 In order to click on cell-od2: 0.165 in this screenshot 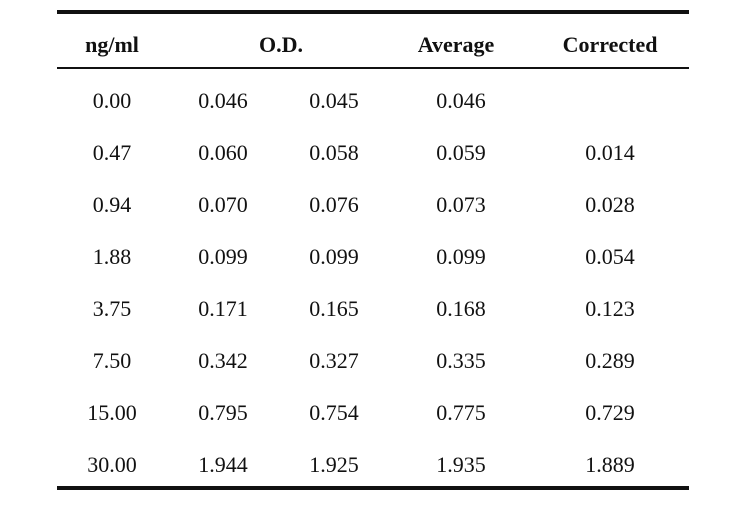, I will do `click(334, 308)`.